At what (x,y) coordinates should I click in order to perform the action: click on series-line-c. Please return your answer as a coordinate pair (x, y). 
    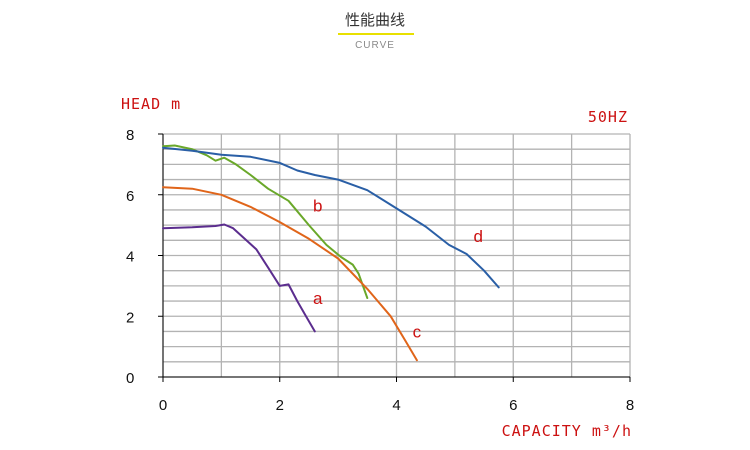
    Looking at the image, I should click on (290, 274).